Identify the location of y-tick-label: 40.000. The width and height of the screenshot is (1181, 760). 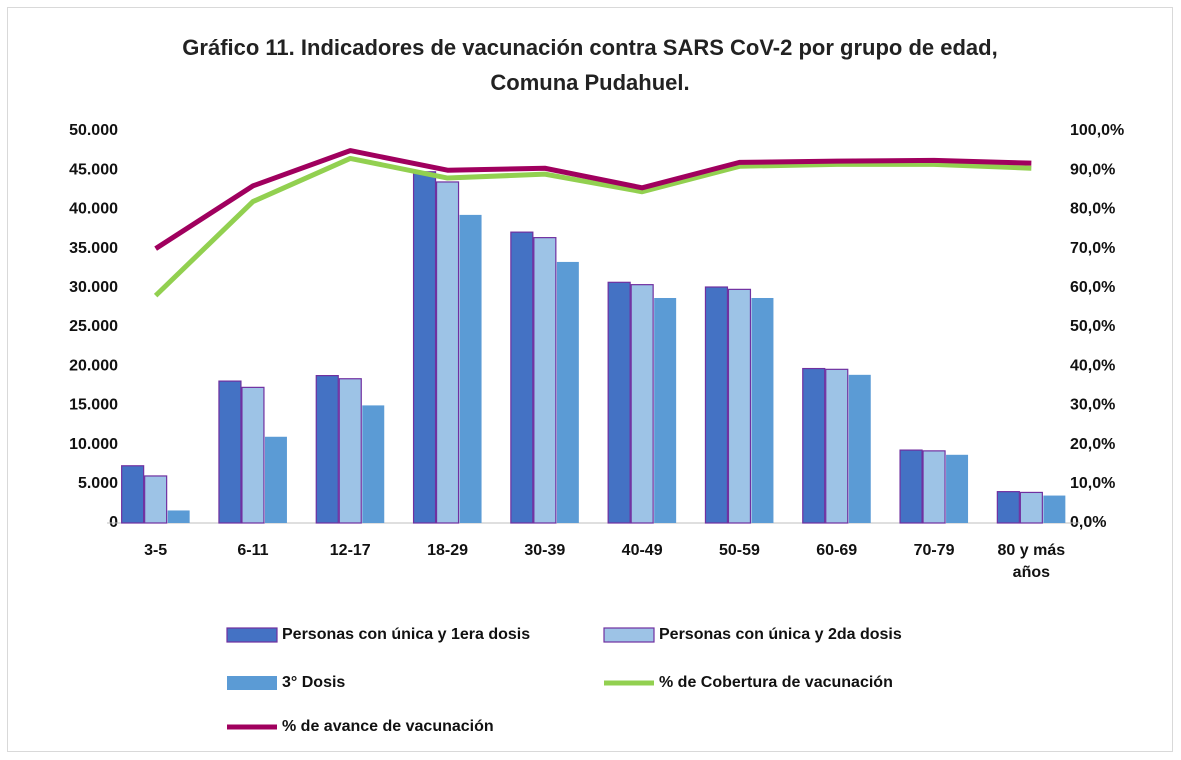
(93, 209).